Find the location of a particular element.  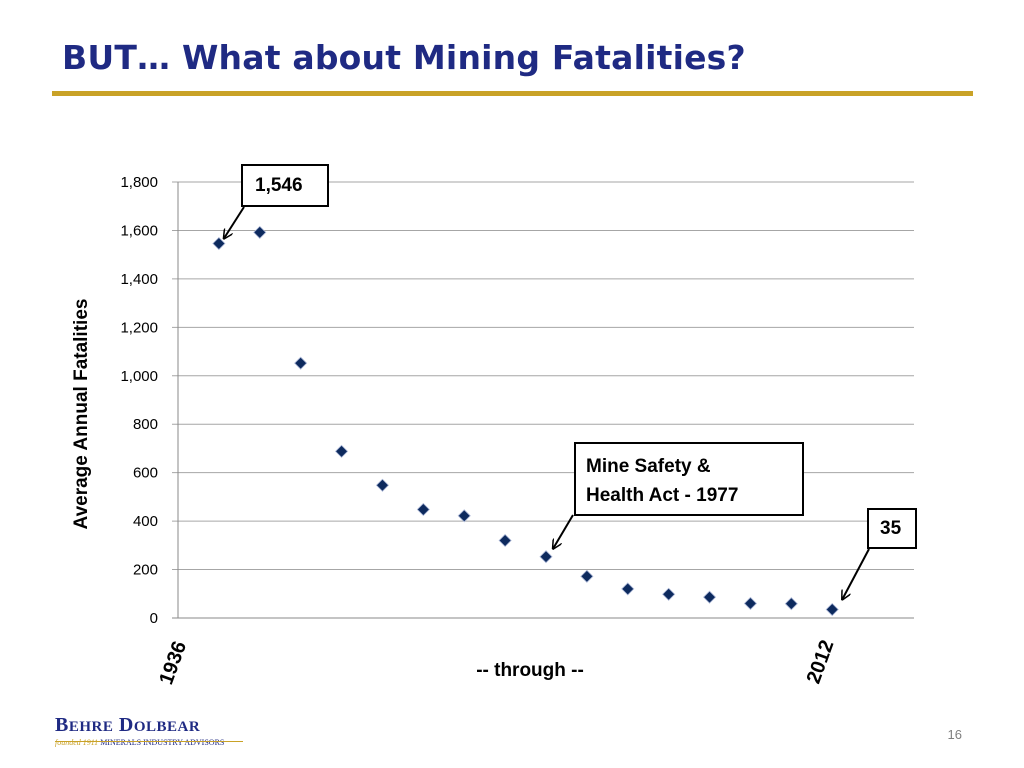

y-tick-label: 1,800 is located at coordinates (139, 182).